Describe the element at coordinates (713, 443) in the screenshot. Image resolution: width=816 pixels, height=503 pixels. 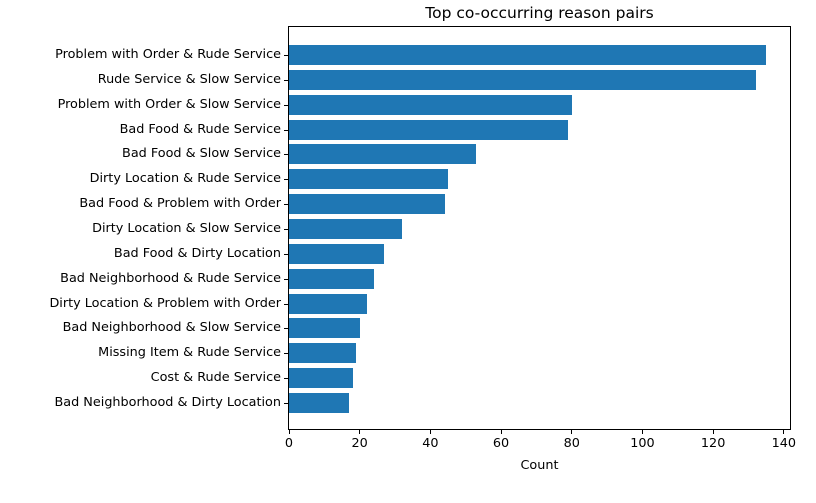
I see `x-tick-label: 120` at that location.